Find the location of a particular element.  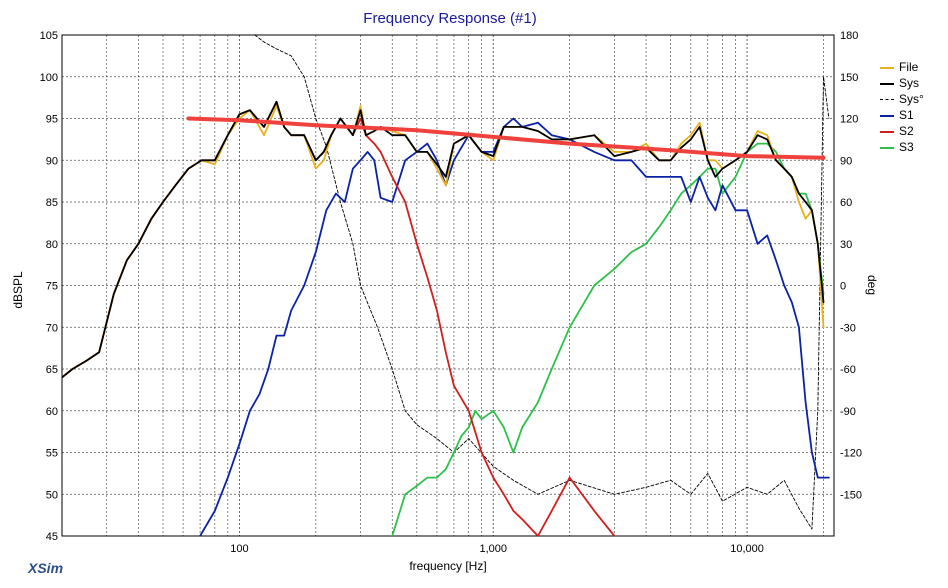

y-tick-label: 80 is located at coordinates (52, 245).